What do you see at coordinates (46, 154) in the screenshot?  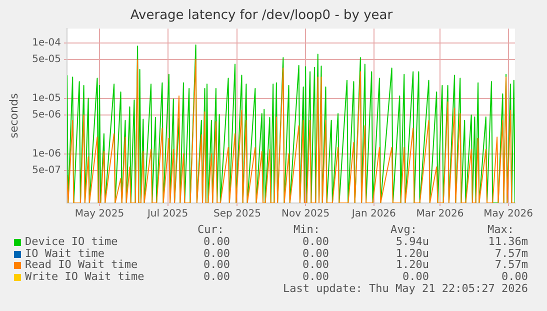 I see `y-tick-label: 1e-06` at bounding box center [46, 154].